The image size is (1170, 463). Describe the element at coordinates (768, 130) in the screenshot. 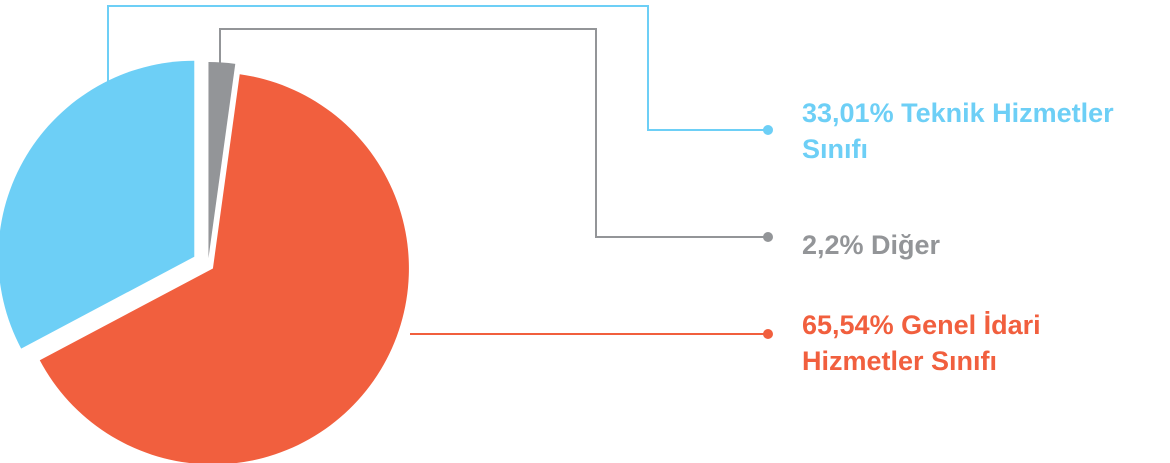

I see `leader-dot-teknik` at that location.